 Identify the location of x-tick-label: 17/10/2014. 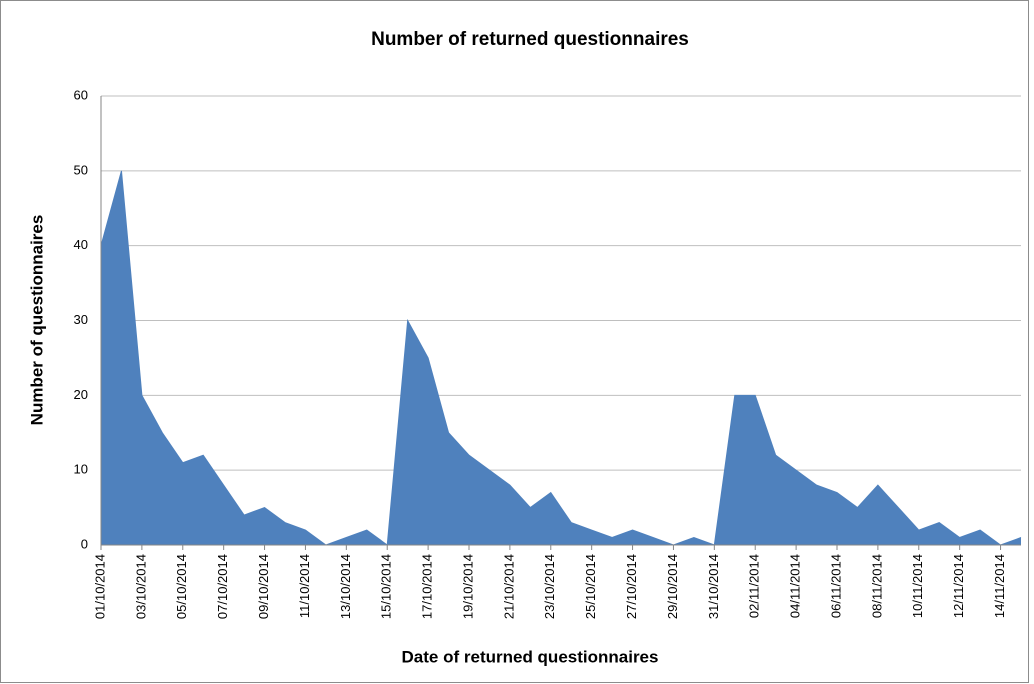
(427, 586).